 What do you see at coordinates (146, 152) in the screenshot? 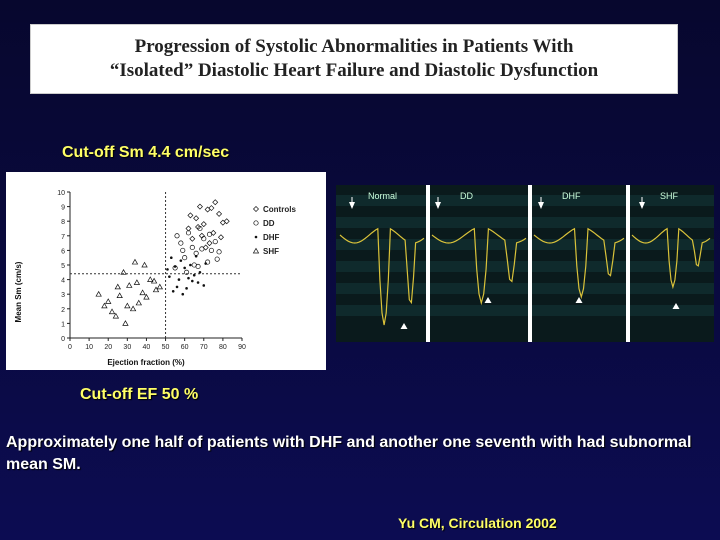
I see `cutoff-sm-label: Cut-off Sm 4.4 cm/sec` at bounding box center [146, 152].